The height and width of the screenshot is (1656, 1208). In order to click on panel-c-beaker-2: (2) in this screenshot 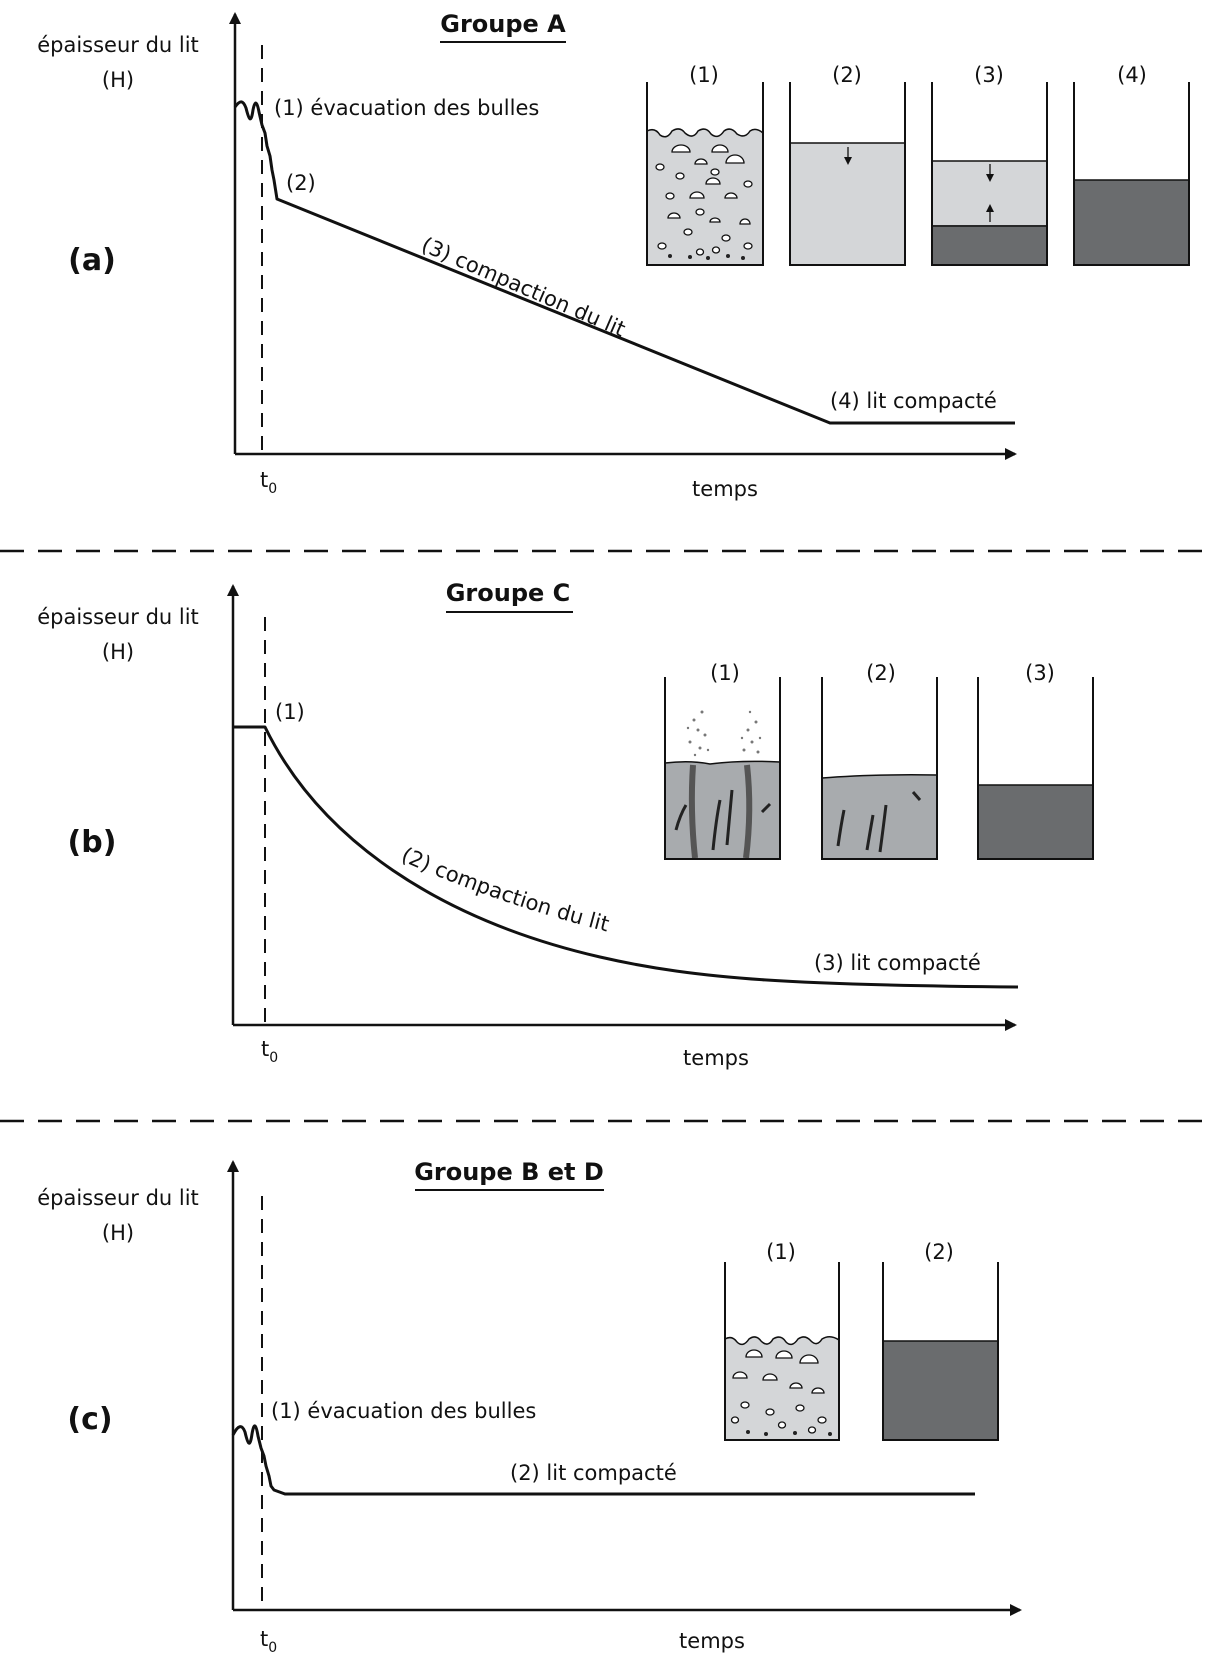, I will do `click(940, 1340)`.